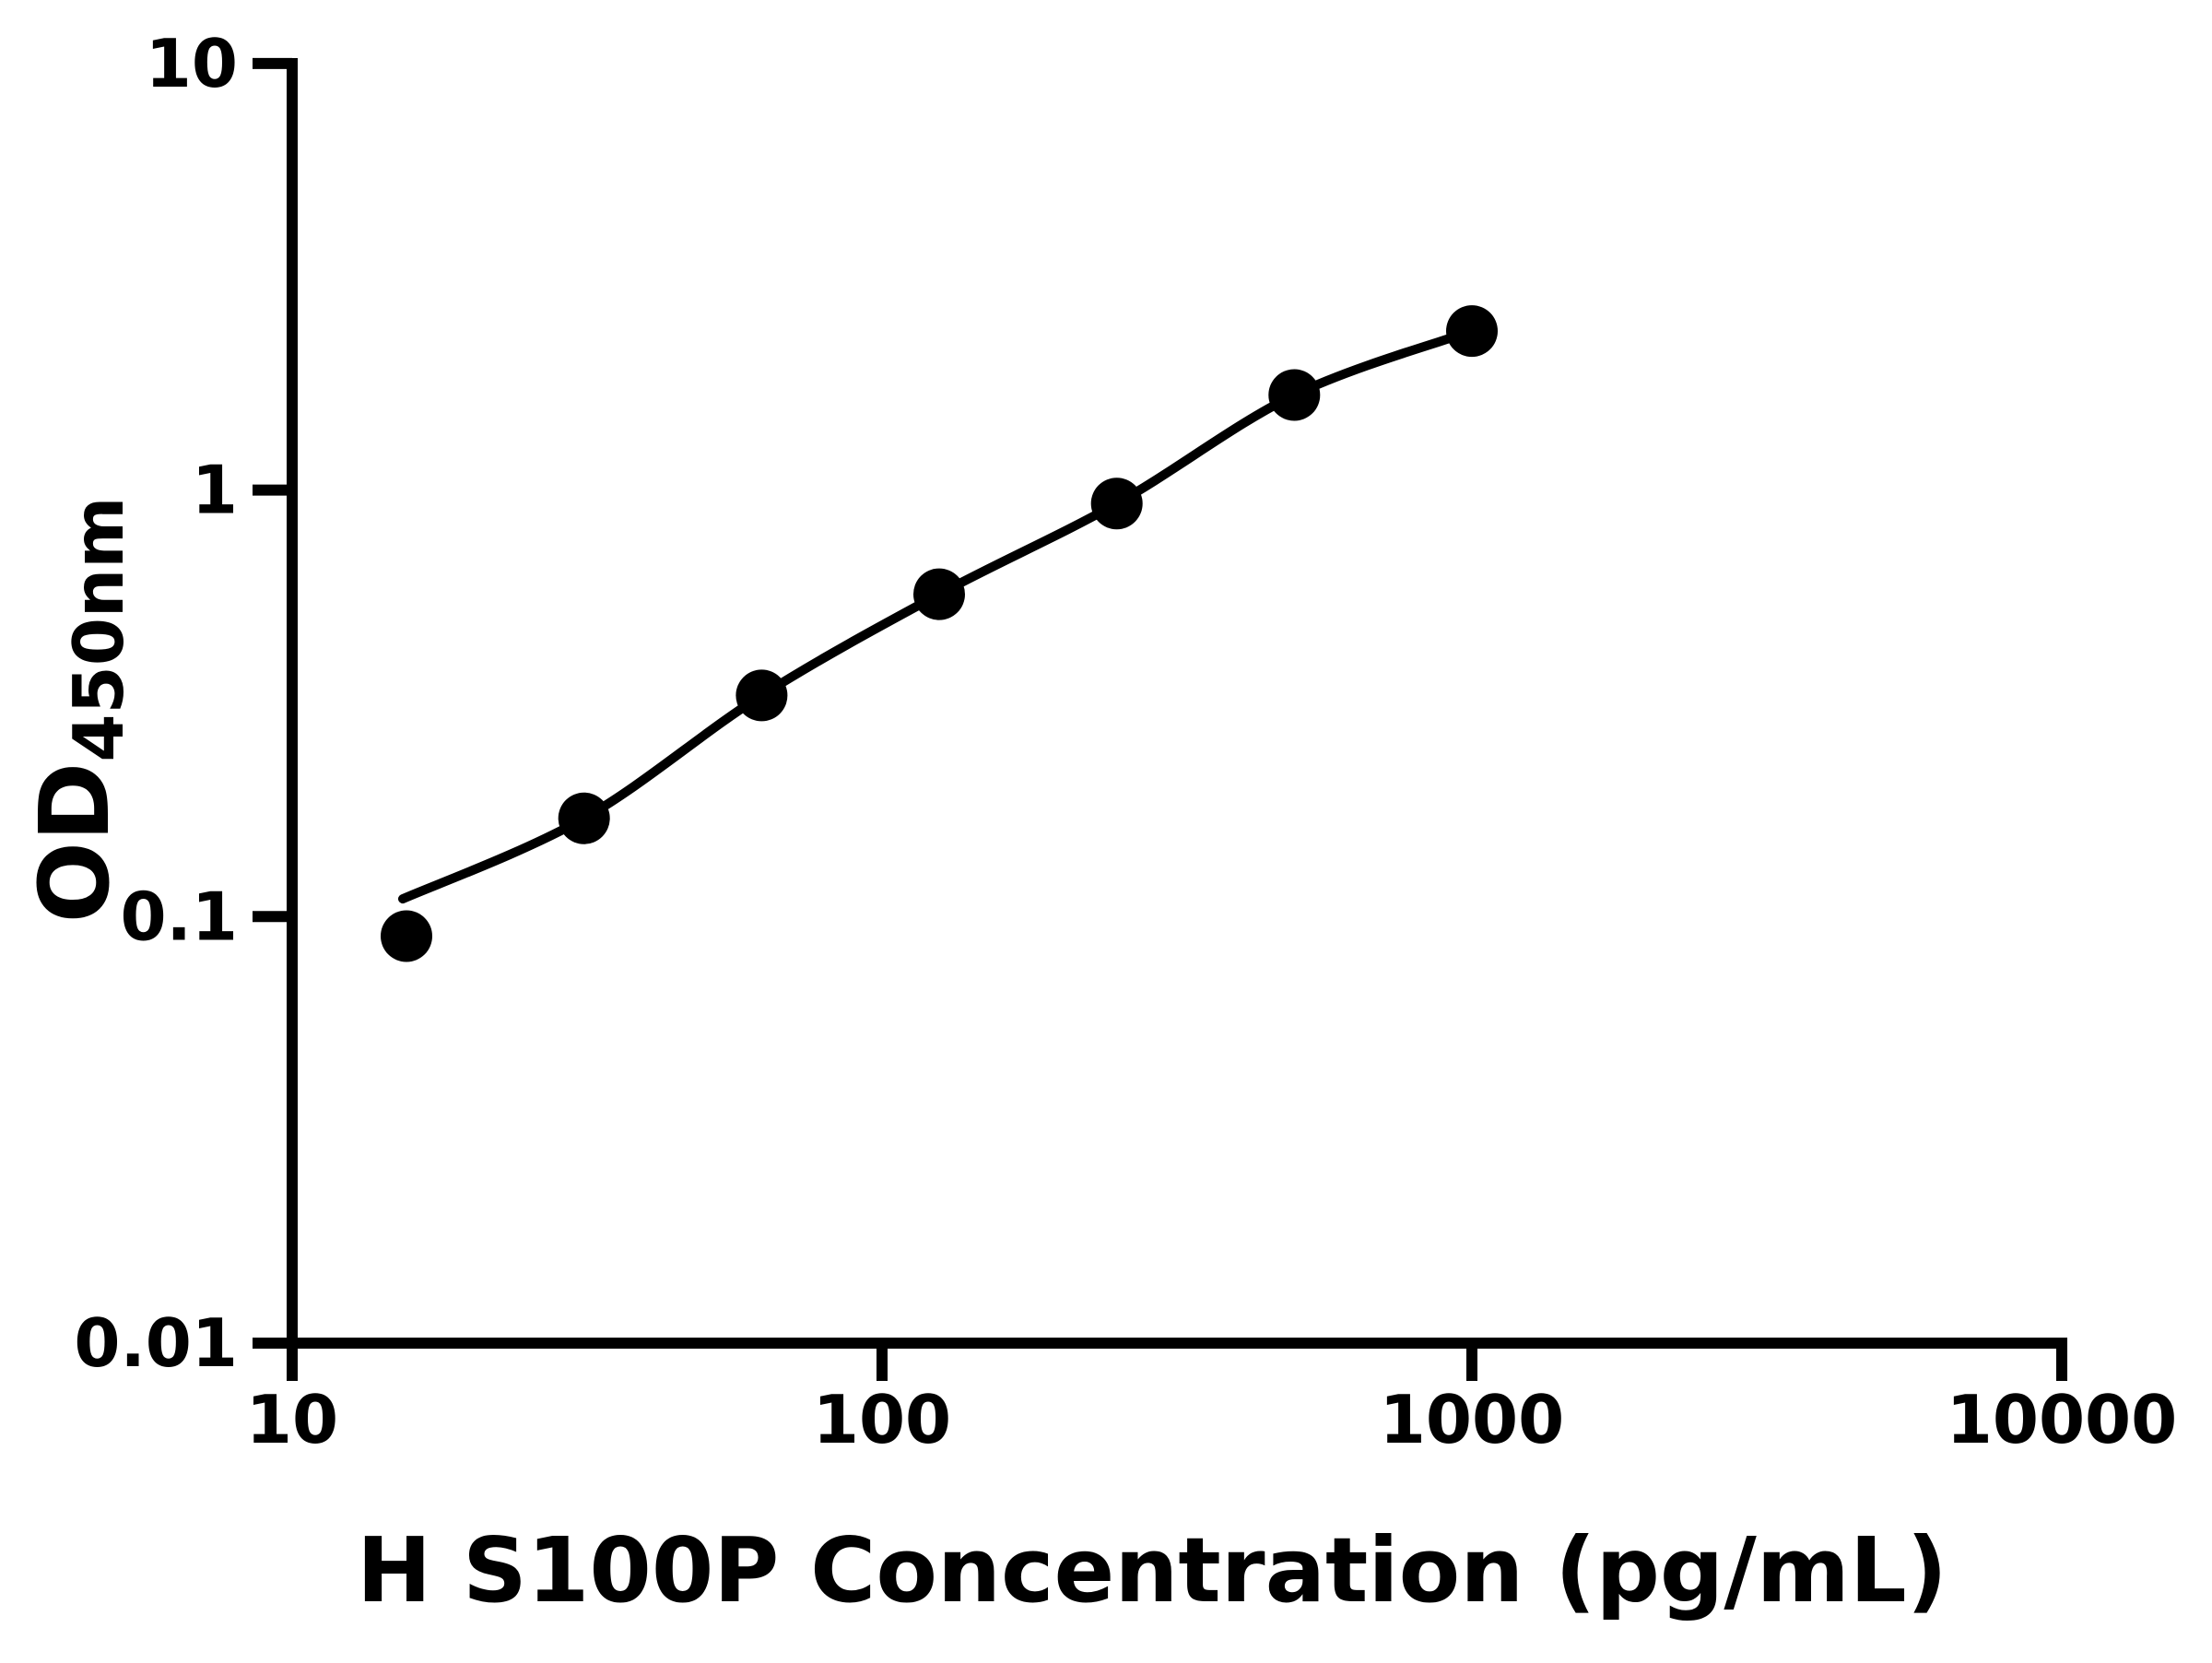 The image size is (2212, 1663). I want to click on y-tick-label-0.1: 0.1, so click(179, 916).